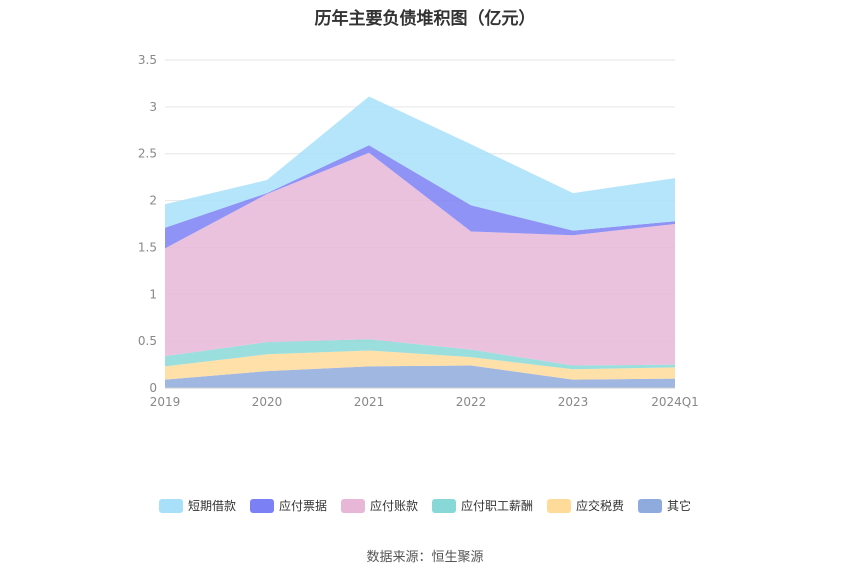 The height and width of the screenshot is (575, 850). I want to click on x-tick-label: 2021, so click(369, 402).